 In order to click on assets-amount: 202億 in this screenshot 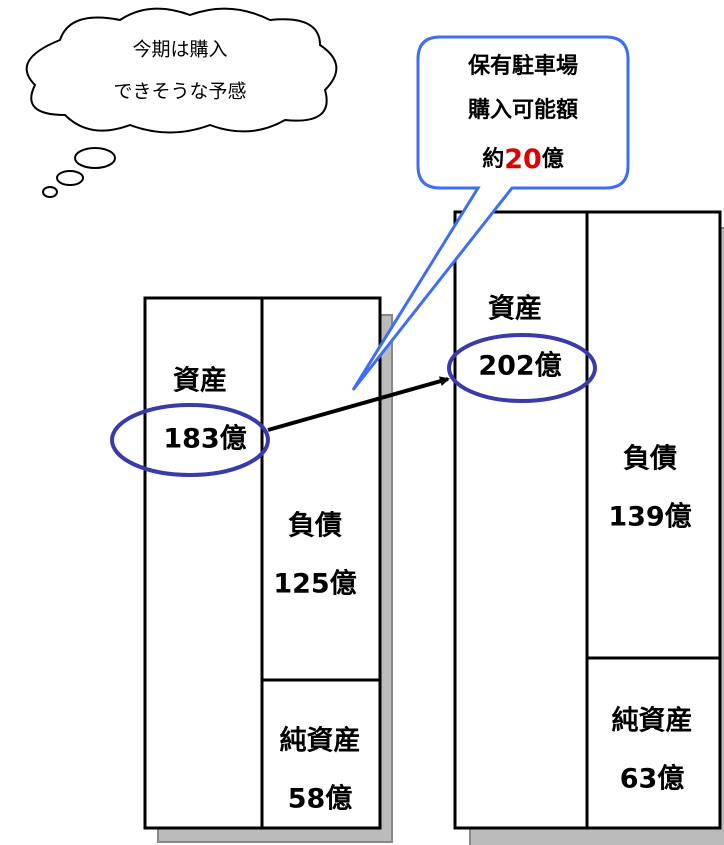, I will do `click(519, 366)`.